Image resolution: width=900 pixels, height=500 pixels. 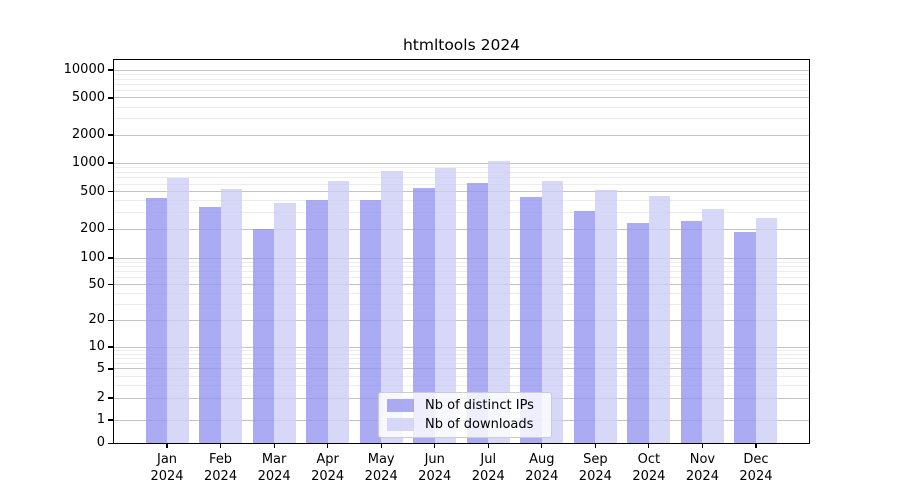 What do you see at coordinates (552, 312) in the screenshot?
I see `bar-downloads-aug` at bounding box center [552, 312].